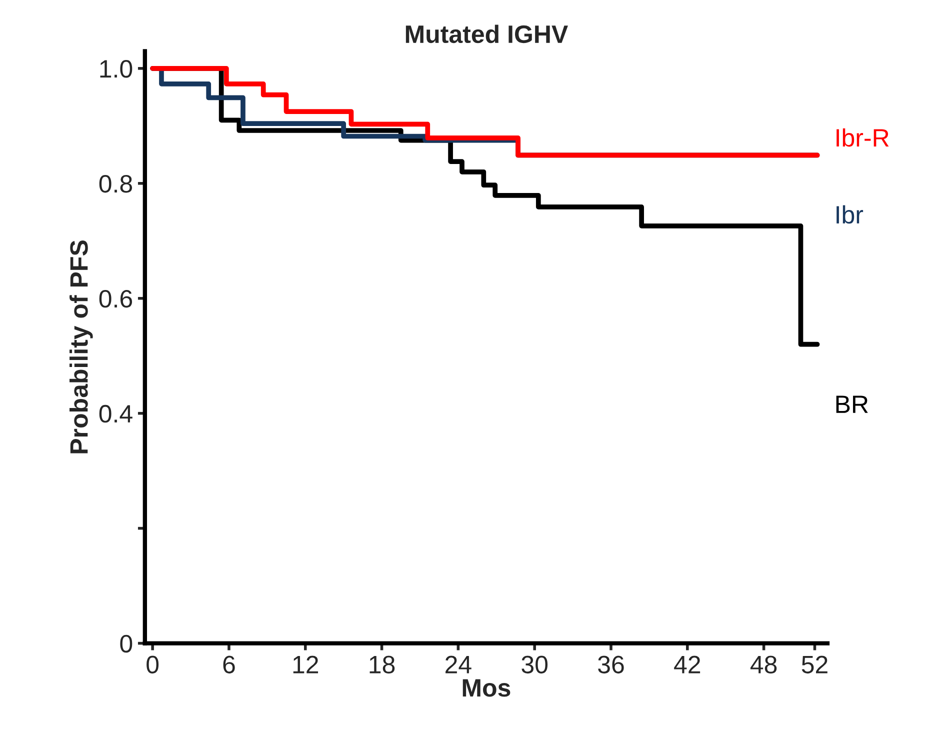 Image resolution: width=935 pixels, height=731 pixels. I want to click on y-axis-title: Probability of PFS, so click(81, 347).